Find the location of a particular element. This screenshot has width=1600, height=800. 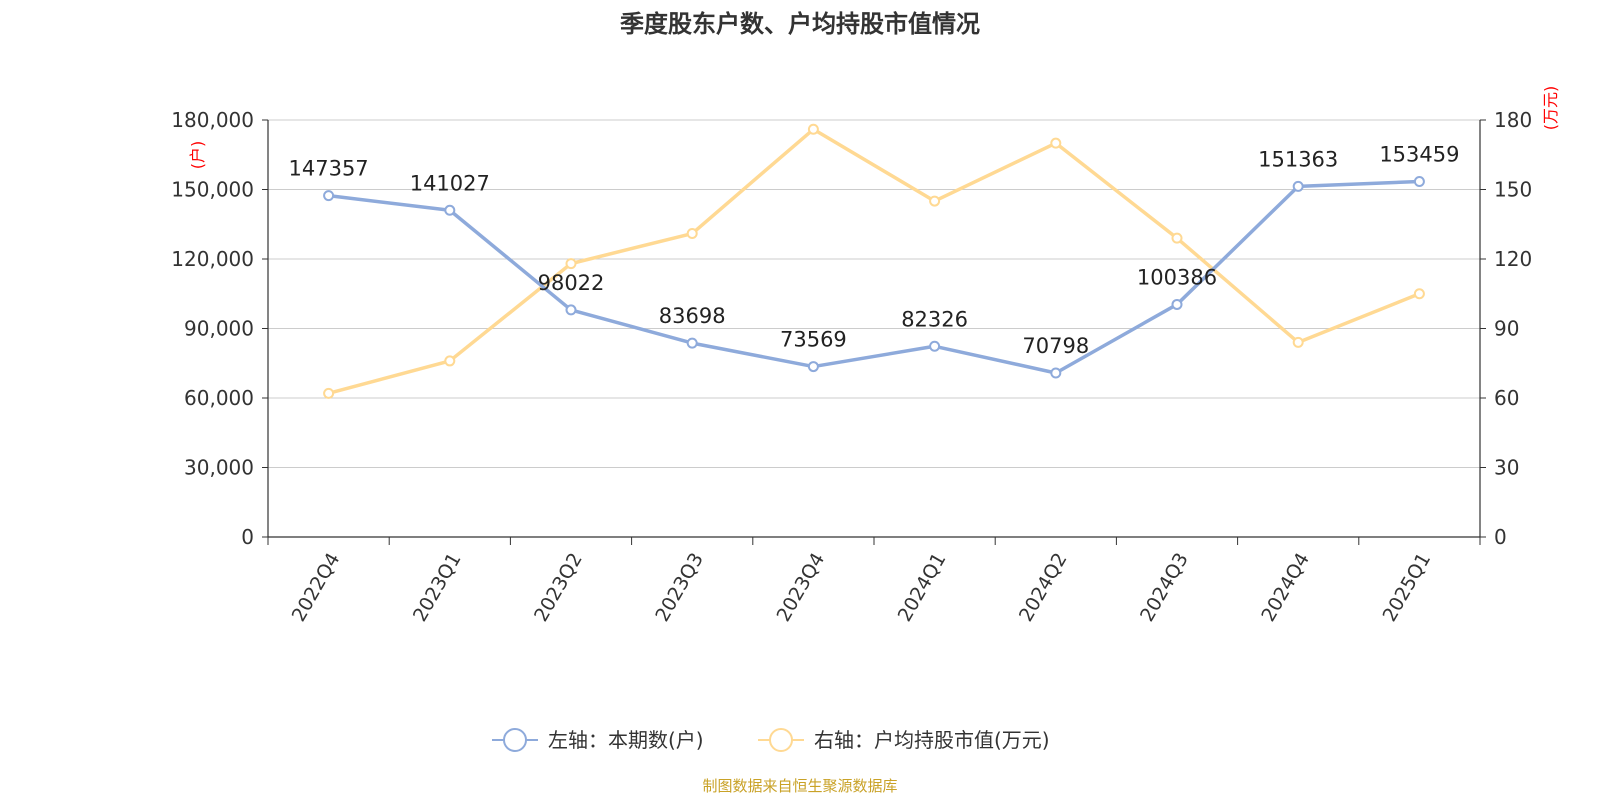

left-tick-label: 0 is located at coordinates (247, 537).